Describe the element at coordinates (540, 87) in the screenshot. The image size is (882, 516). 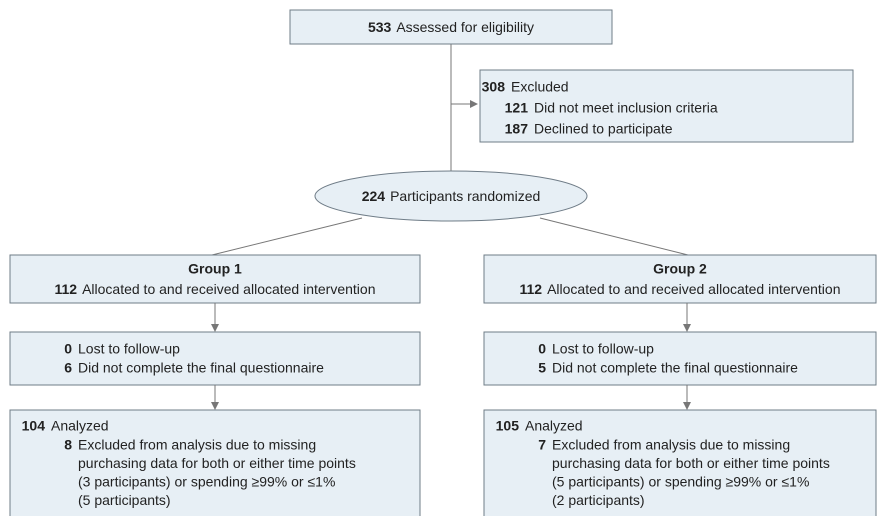
I see `label: Excluded` at that location.